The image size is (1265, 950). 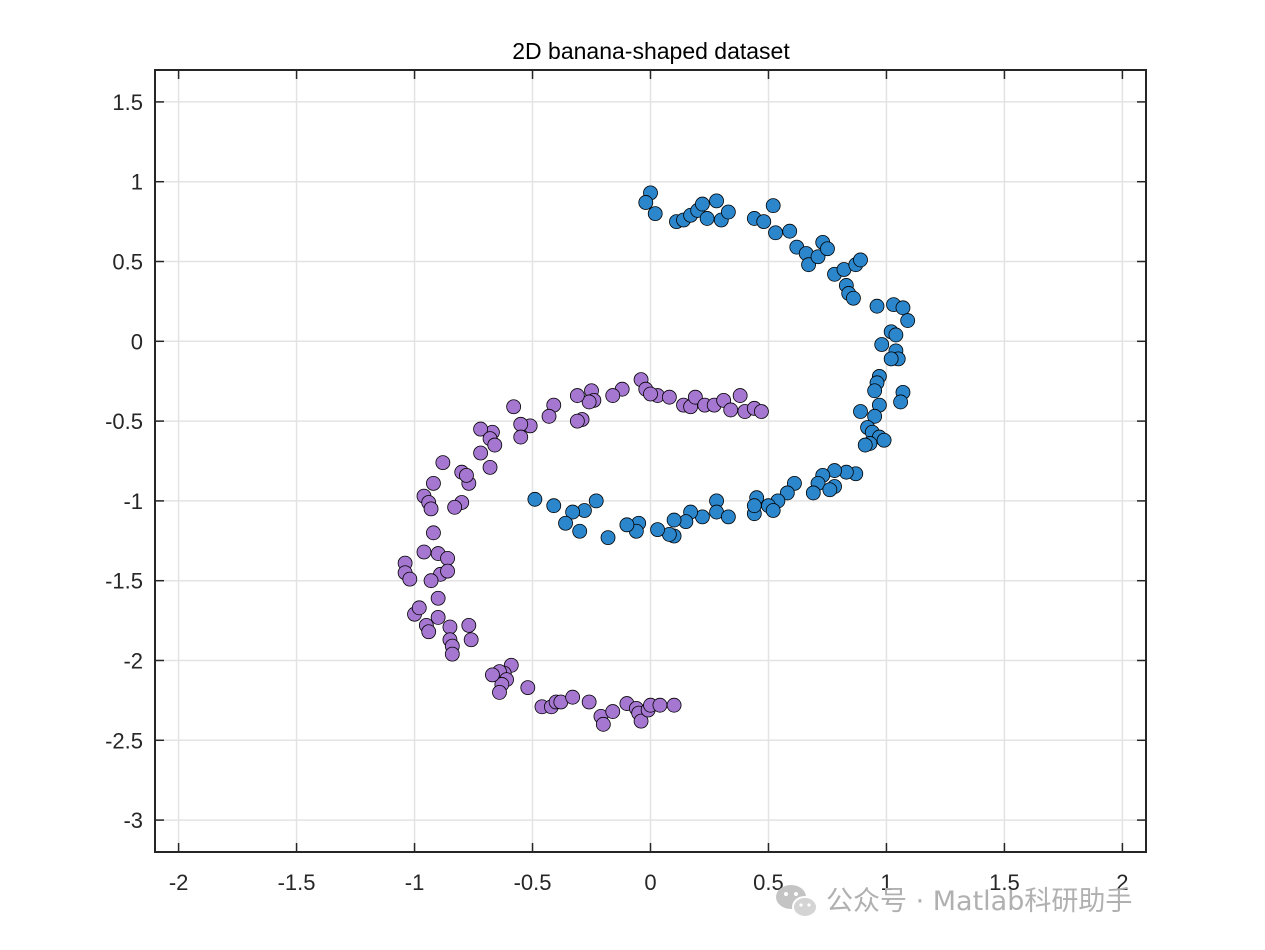 What do you see at coordinates (124, 581) in the screenshot?
I see `y-tick-label: -1.5` at bounding box center [124, 581].